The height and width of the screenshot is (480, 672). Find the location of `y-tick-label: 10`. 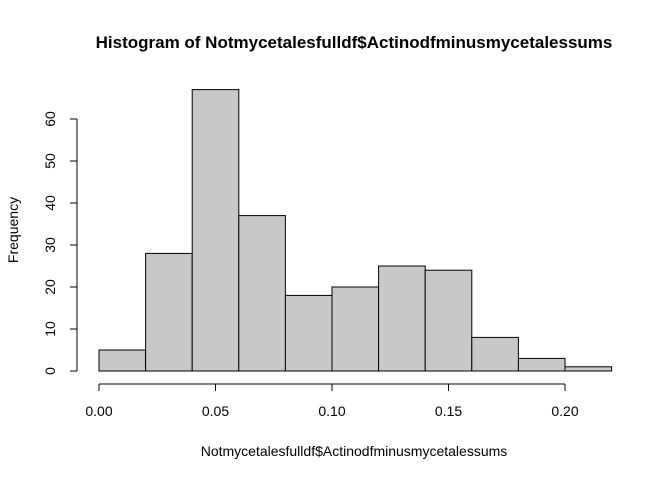

y-tick-label: 10 is located at coordinates (50, 329).